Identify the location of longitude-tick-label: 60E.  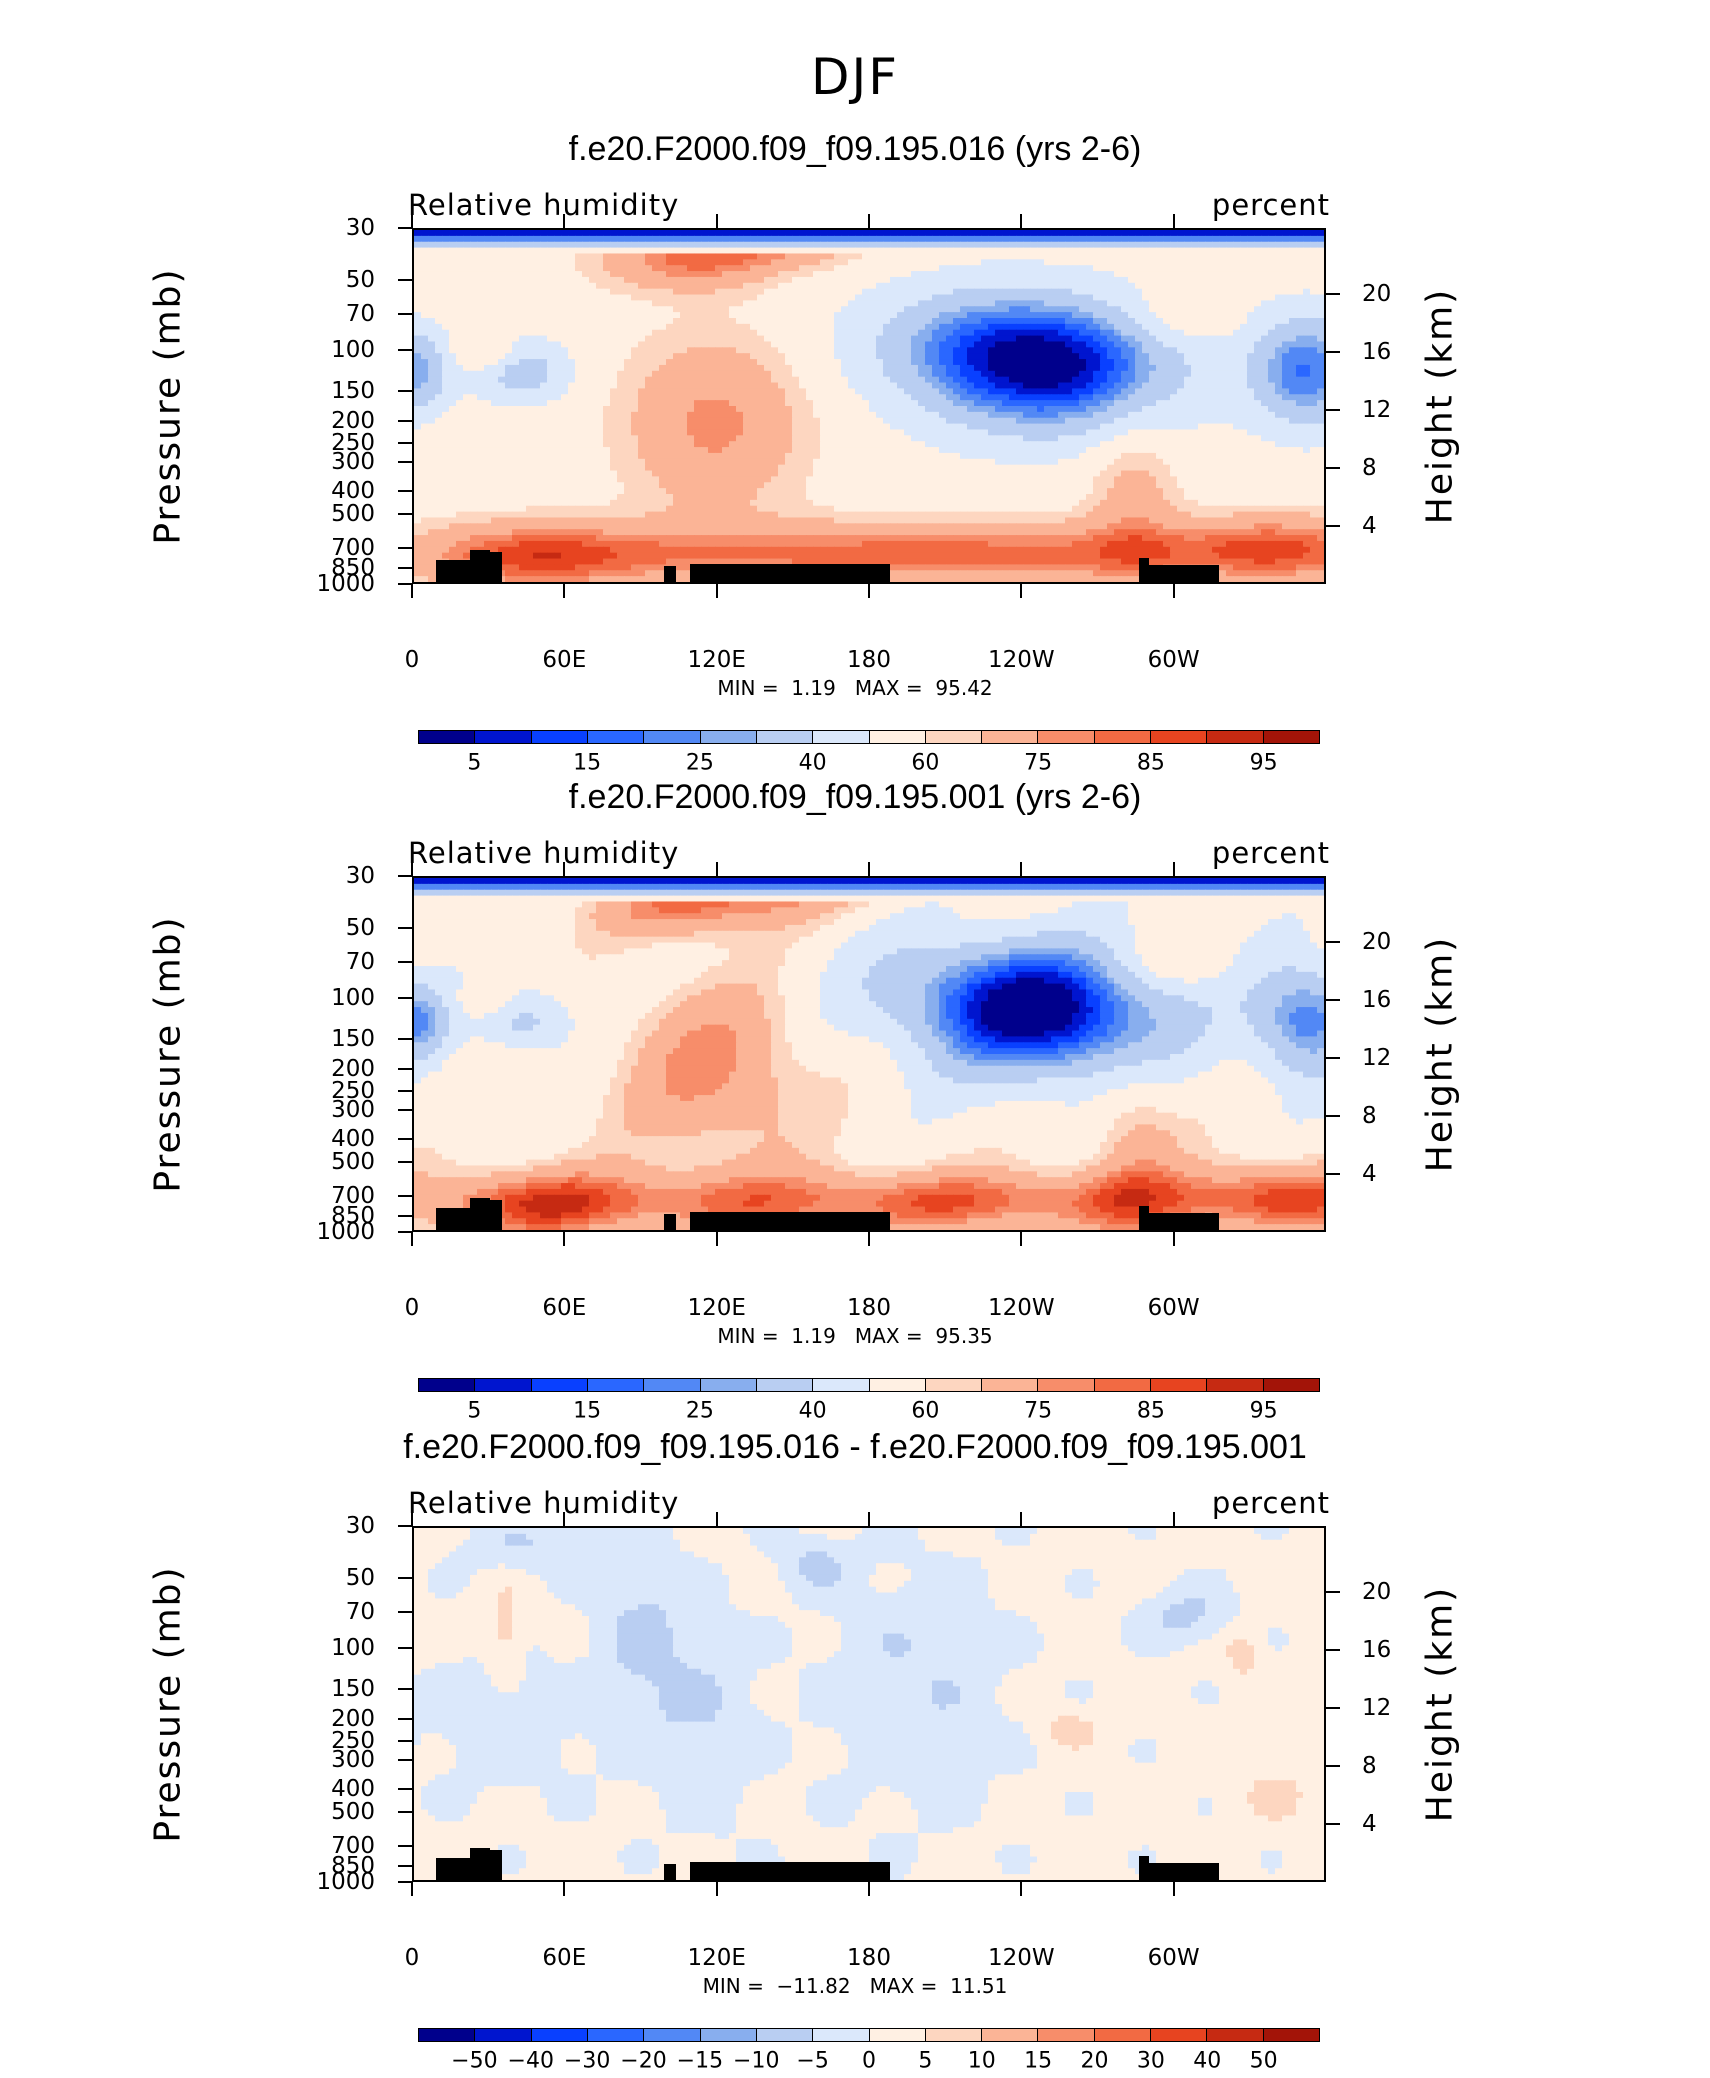
(564, 1308).